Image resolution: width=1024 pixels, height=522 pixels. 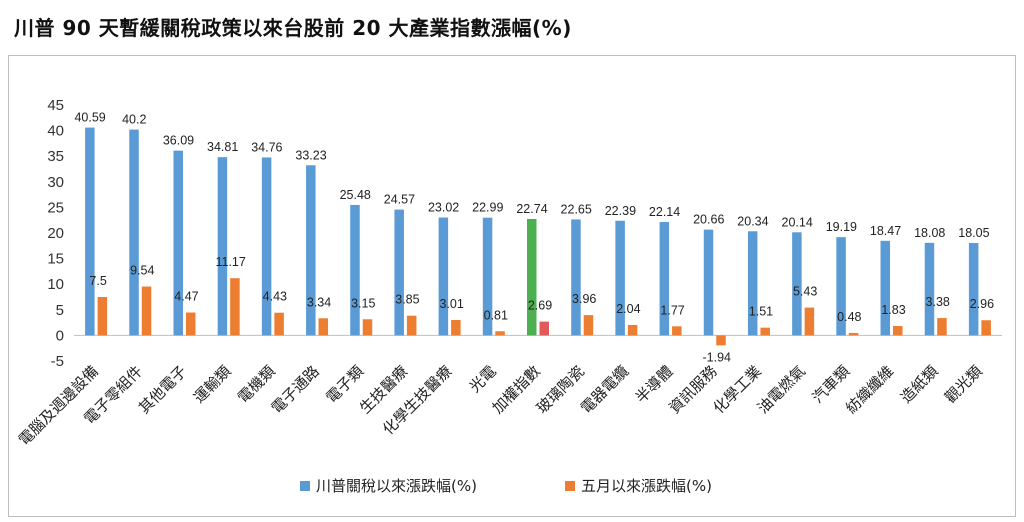 I want to click on y-tick-label: 40, so click(x=55, y=131).